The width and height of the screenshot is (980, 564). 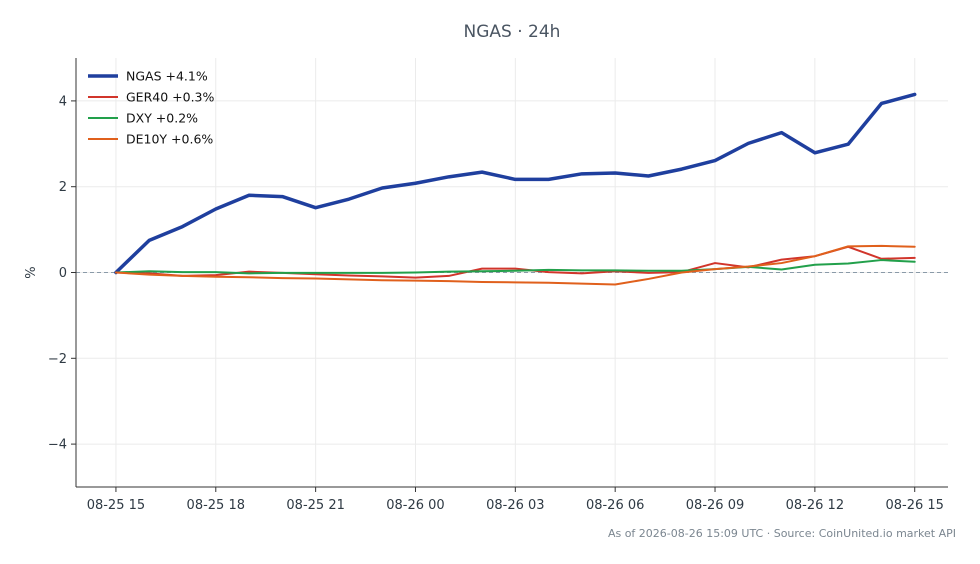 What do you see at coordinates (57, 445) in the screenshot?
I see `y-tick-label: −4` at bounding box center [57, 445].